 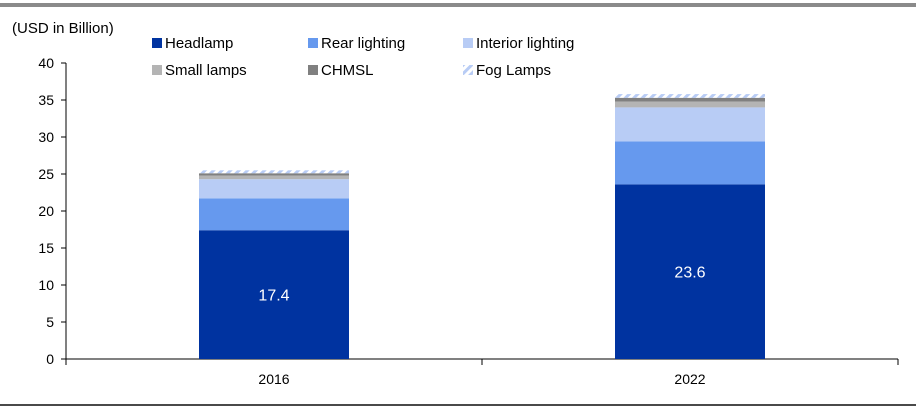 What do you see at coordinates (458, 405) in the screenshot?
I see `bottom-rule` at bounding box center [458, 405].